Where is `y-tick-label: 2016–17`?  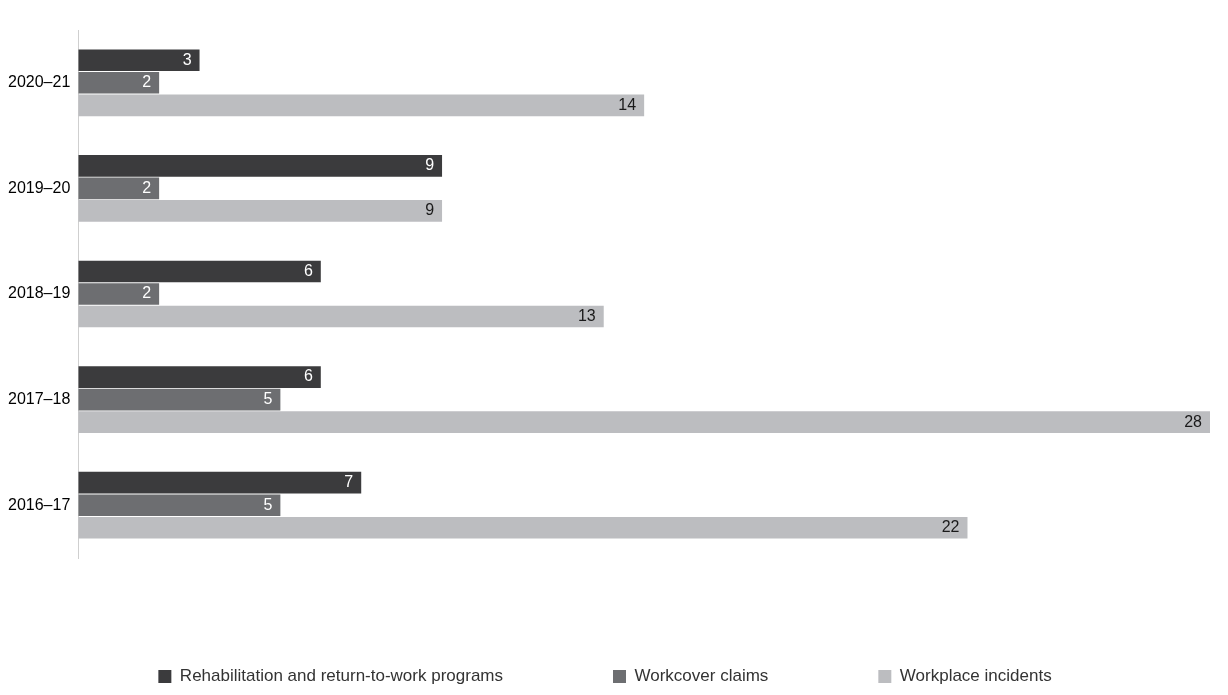 y-tick-label: 2016–17 is located at coordinates (39, 504).